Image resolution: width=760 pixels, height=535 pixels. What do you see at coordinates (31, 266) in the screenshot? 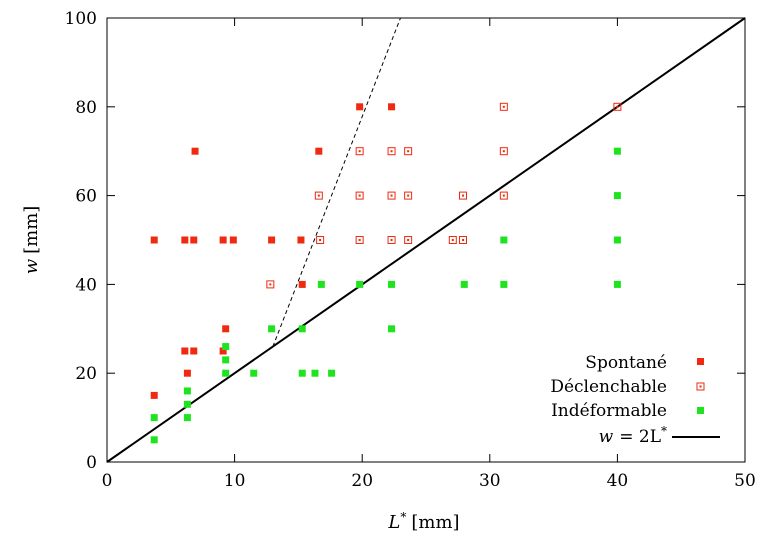
I see `y-axis-variable: w` at bounding box center [31, 266].